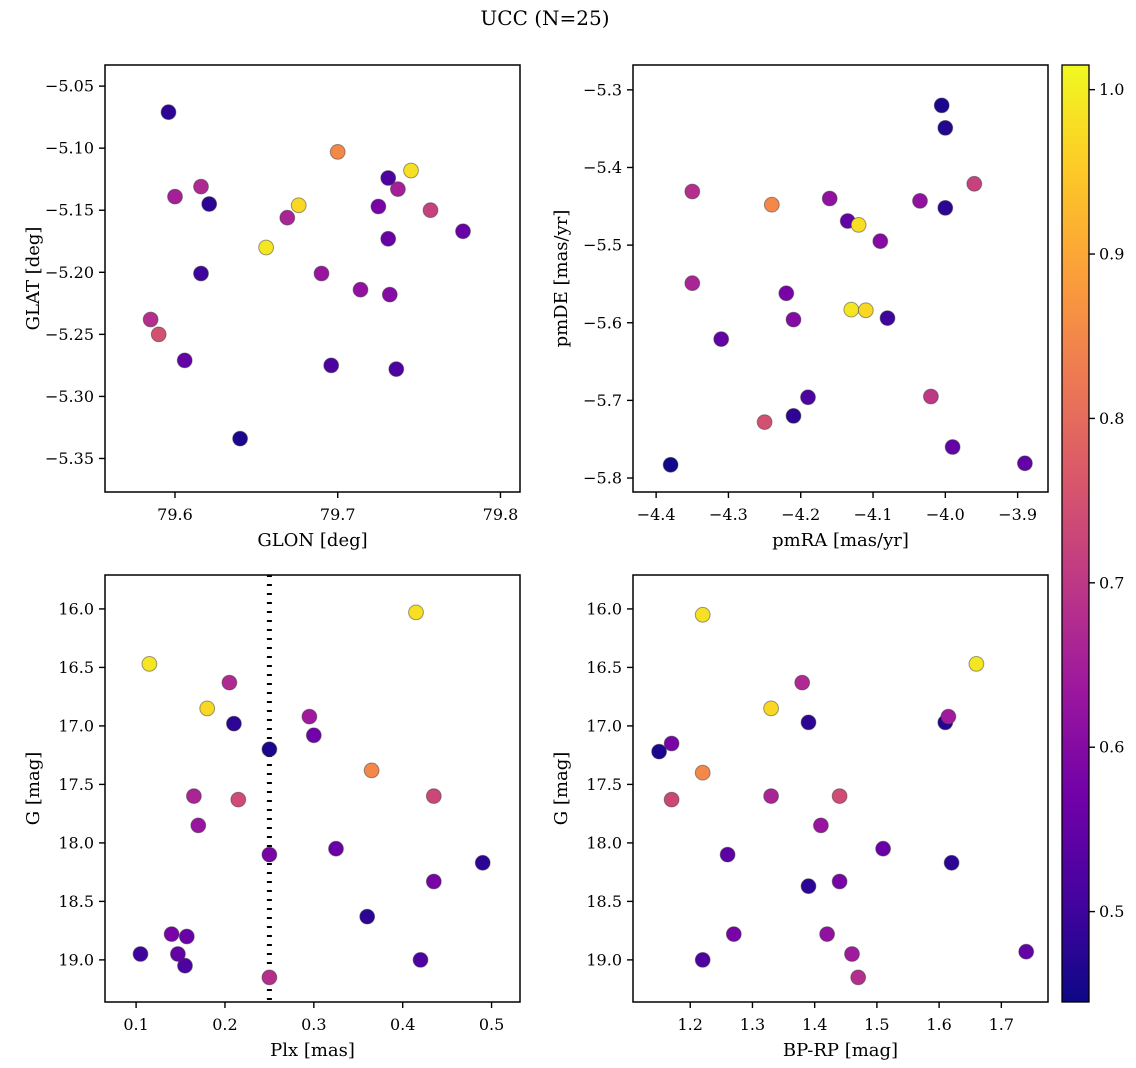 The height and width of the screenshot is (1068, 1136). Describe the element at coordinates (1092, 533) in the screenshot. I see `colorbar: 0.5 0.6 0.7 0.8 0.9 1.0` at that location.